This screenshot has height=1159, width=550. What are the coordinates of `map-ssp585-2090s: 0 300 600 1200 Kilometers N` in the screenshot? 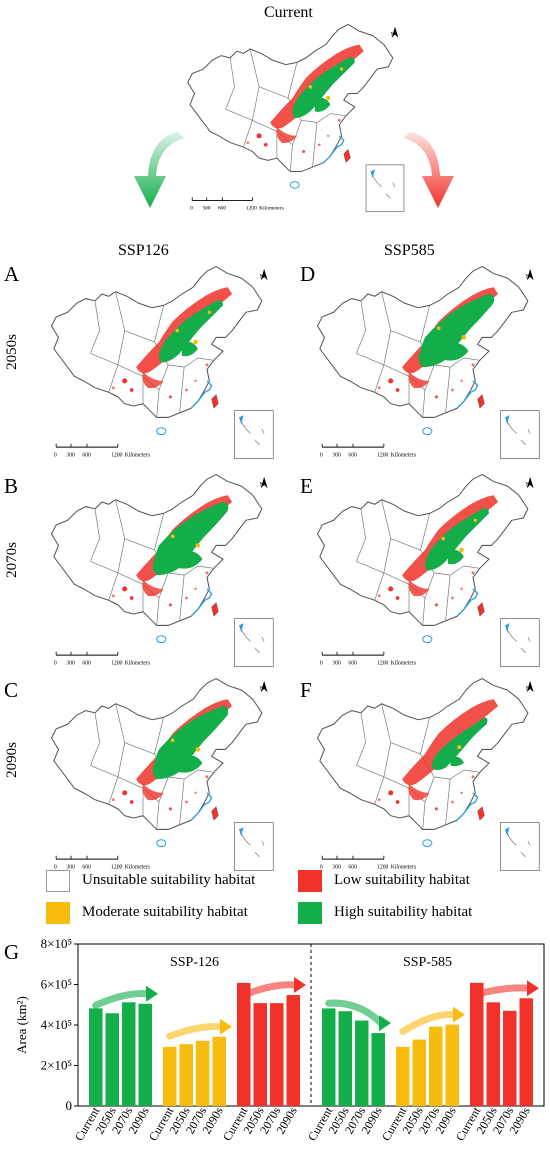 It's located at (428, 774).